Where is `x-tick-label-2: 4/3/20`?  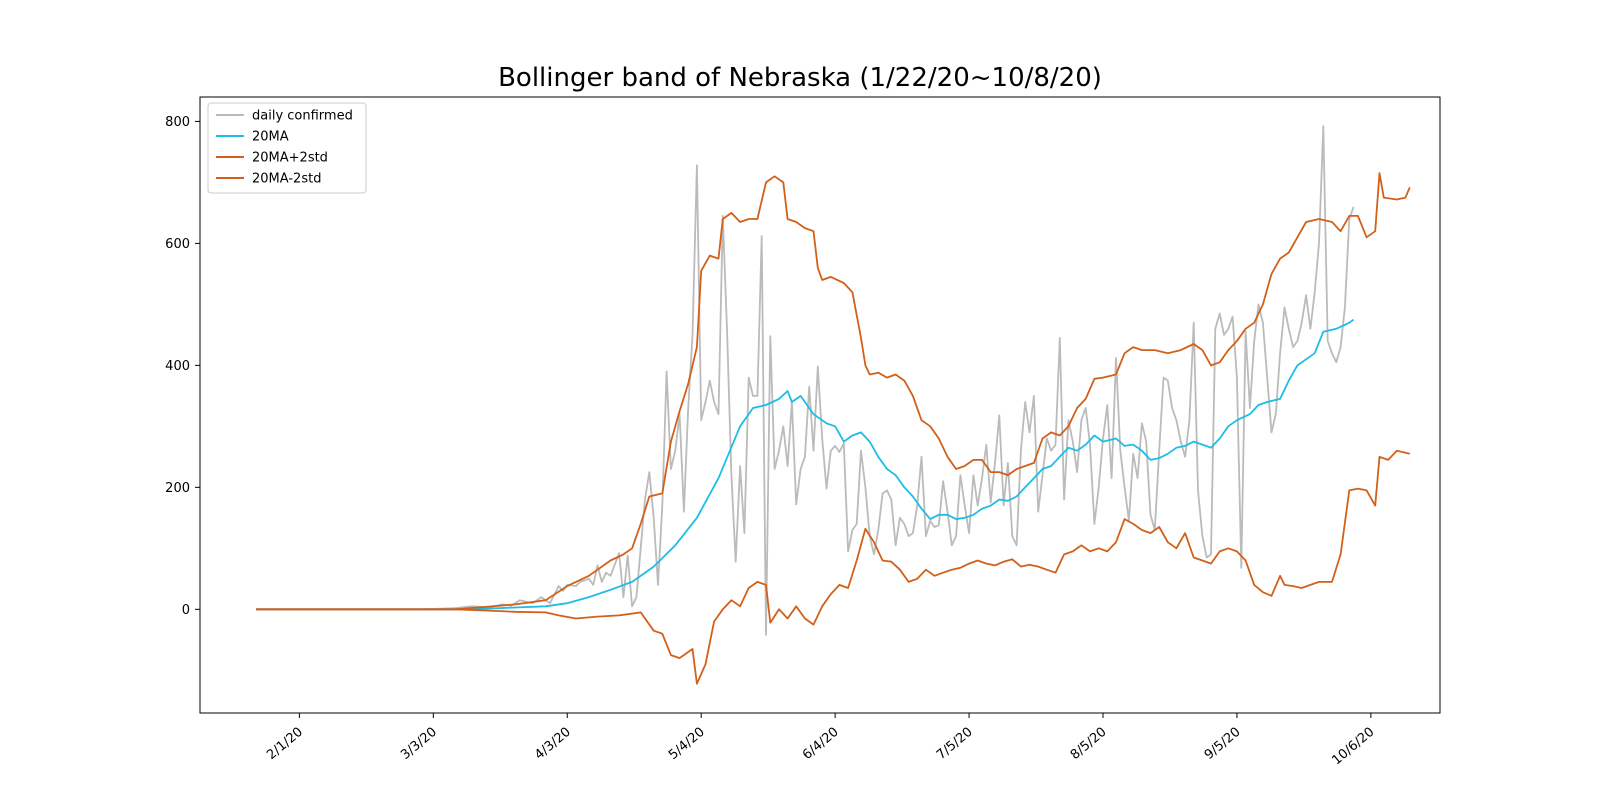 x-tick-label-2: 4/3/20 is located at coordinates (553, 744).